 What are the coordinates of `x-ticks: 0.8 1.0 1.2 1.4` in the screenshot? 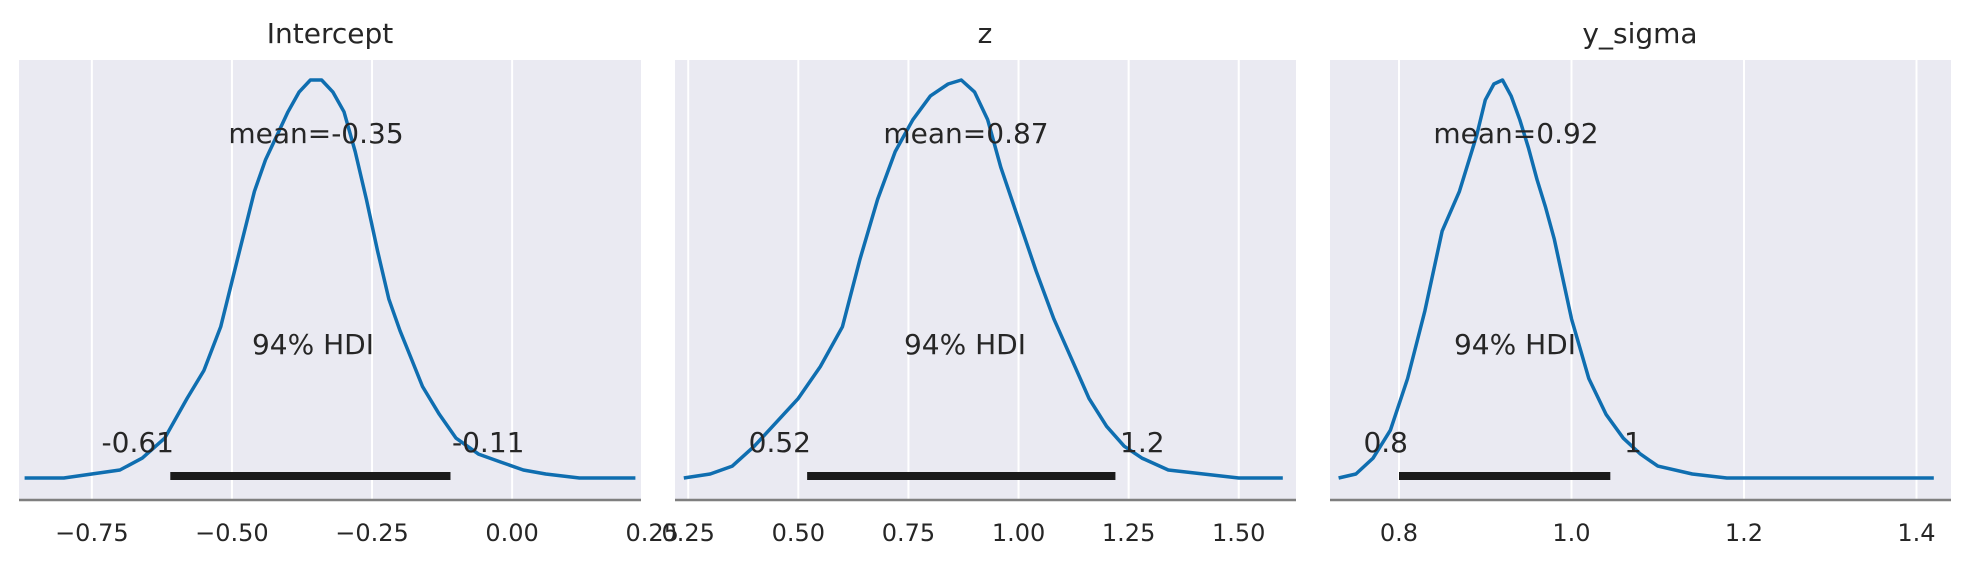 It's located at (1658, 533).